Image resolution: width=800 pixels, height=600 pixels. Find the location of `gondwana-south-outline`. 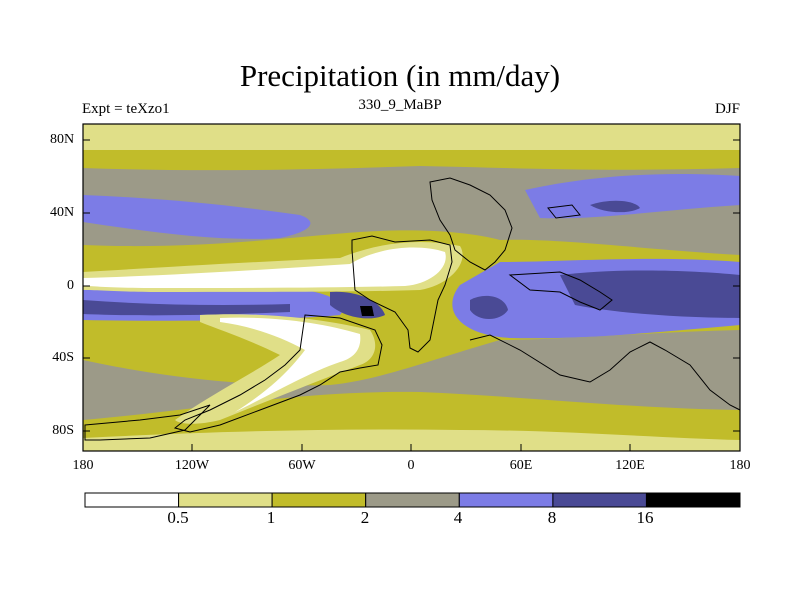

gondwana-south-outline is located at coordinates (278, 373).